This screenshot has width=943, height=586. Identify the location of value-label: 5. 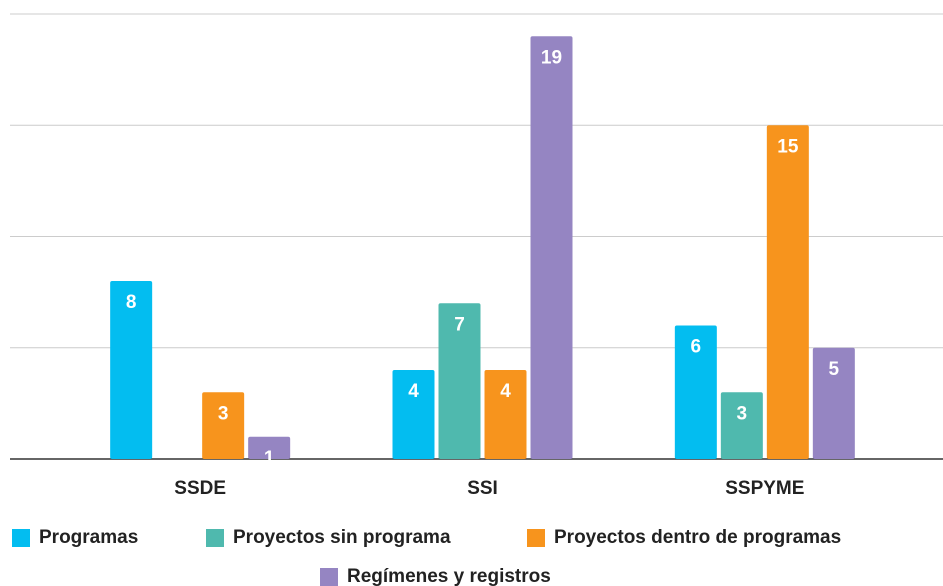
(834, 369).